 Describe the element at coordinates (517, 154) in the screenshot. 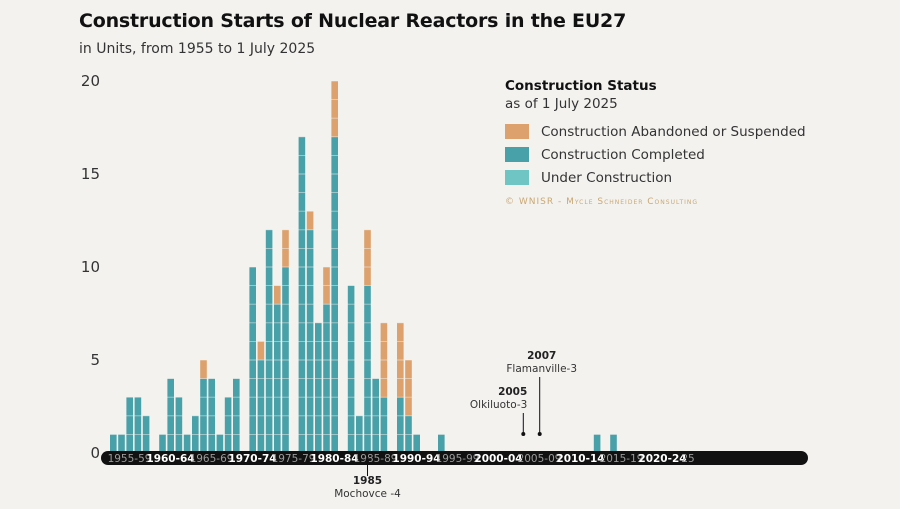

I see `legend-swatch-completed` at that location.